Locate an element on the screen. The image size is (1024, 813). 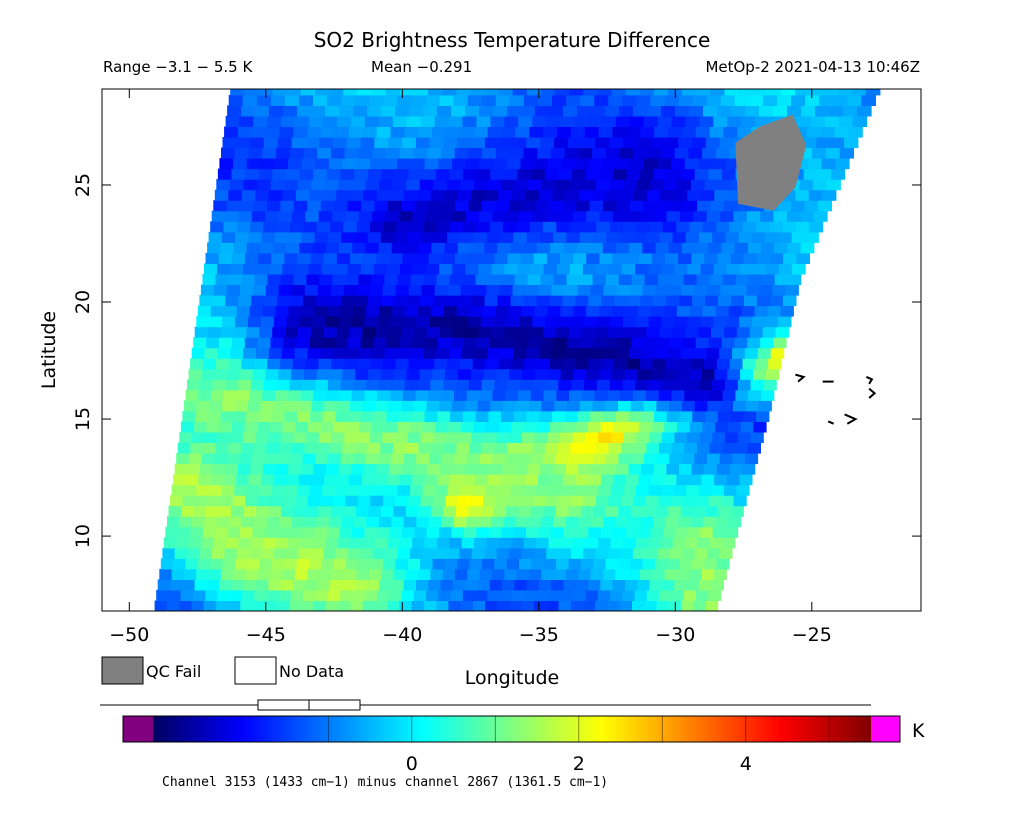
range-slider-handle-right is located at coordinates (334, 705).